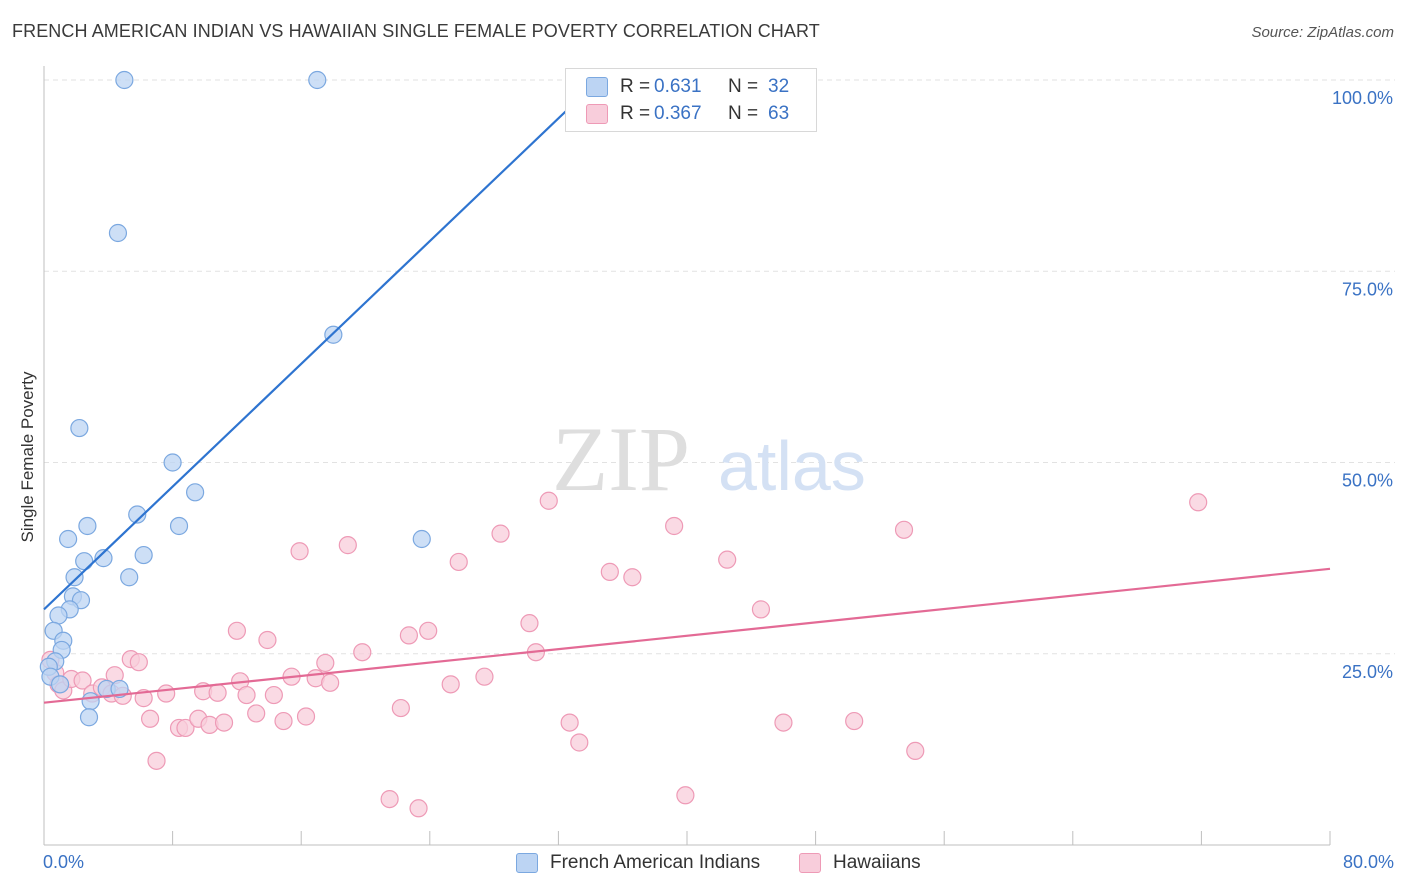 The width and height of the screenshot is (1406, 892). Describe the element at coordinates (1362, 98) in the screenshot. I see `y-tick-label: 100.0%` at that location.